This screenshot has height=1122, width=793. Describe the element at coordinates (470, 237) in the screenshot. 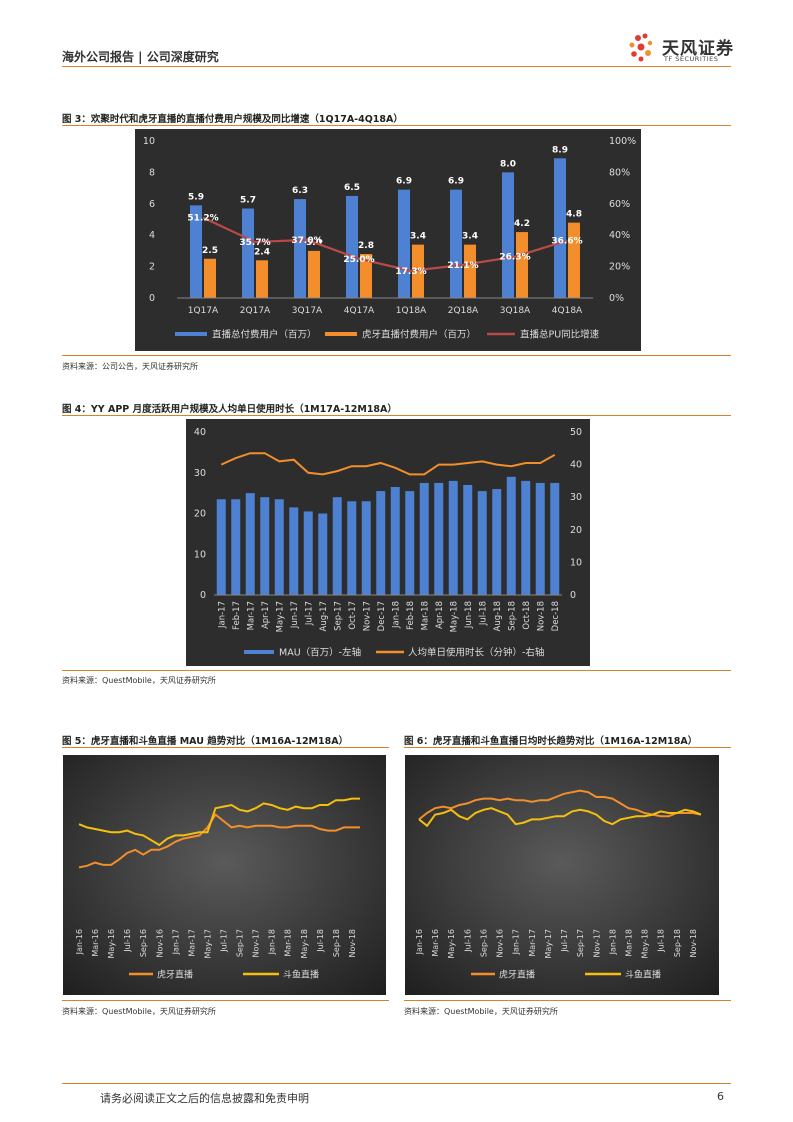

I see `bar-label-huya: 3.4` at that location.